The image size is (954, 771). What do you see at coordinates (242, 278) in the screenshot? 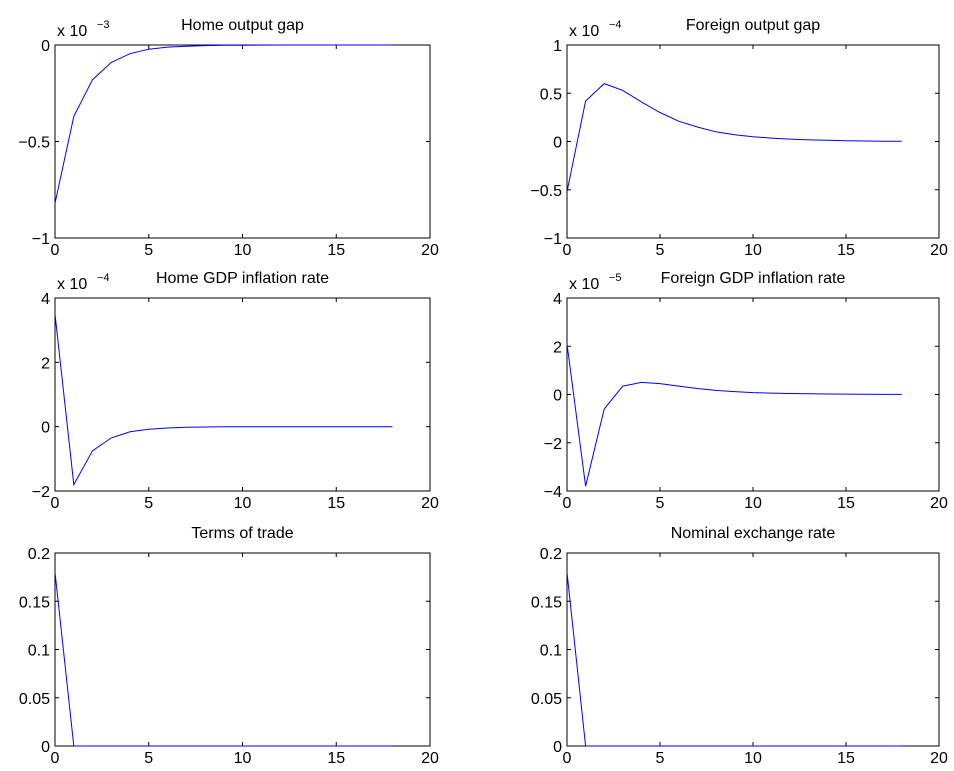
I see `chart-title: Home GDP inflation rate` at bounding box center [242, 278].